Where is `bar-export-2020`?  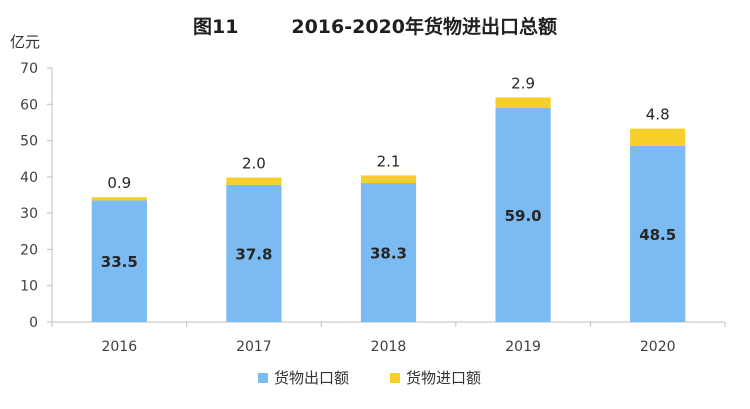
bar-export-2020 is located at coordinates (658, 234).